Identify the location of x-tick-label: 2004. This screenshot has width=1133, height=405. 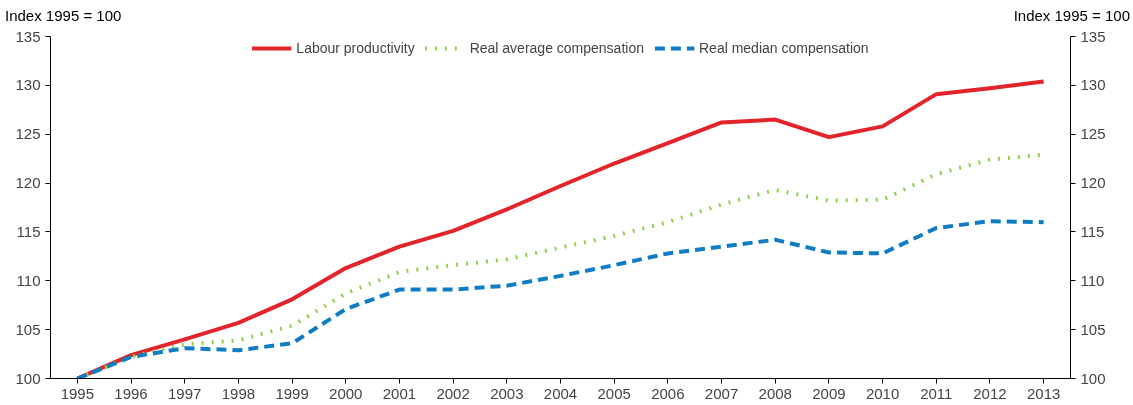
(560, 393).